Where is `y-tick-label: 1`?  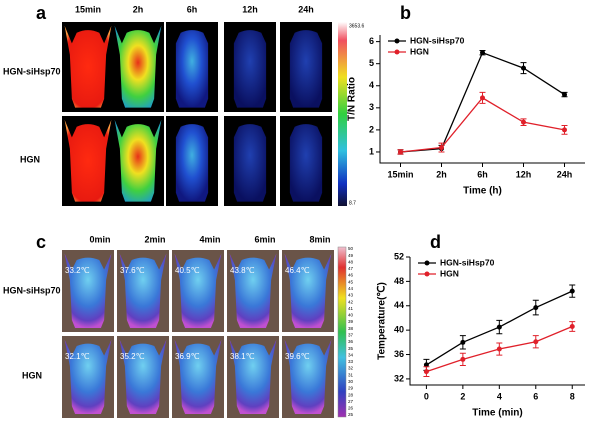 y-tick-label: 1 is located at coordinates (371, 151).